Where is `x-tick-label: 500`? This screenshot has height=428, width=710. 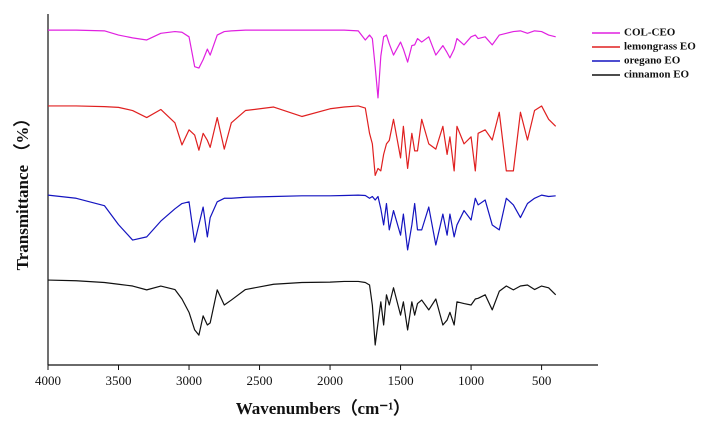 x-tick-label: 500 is located at coordinates (542, 380).